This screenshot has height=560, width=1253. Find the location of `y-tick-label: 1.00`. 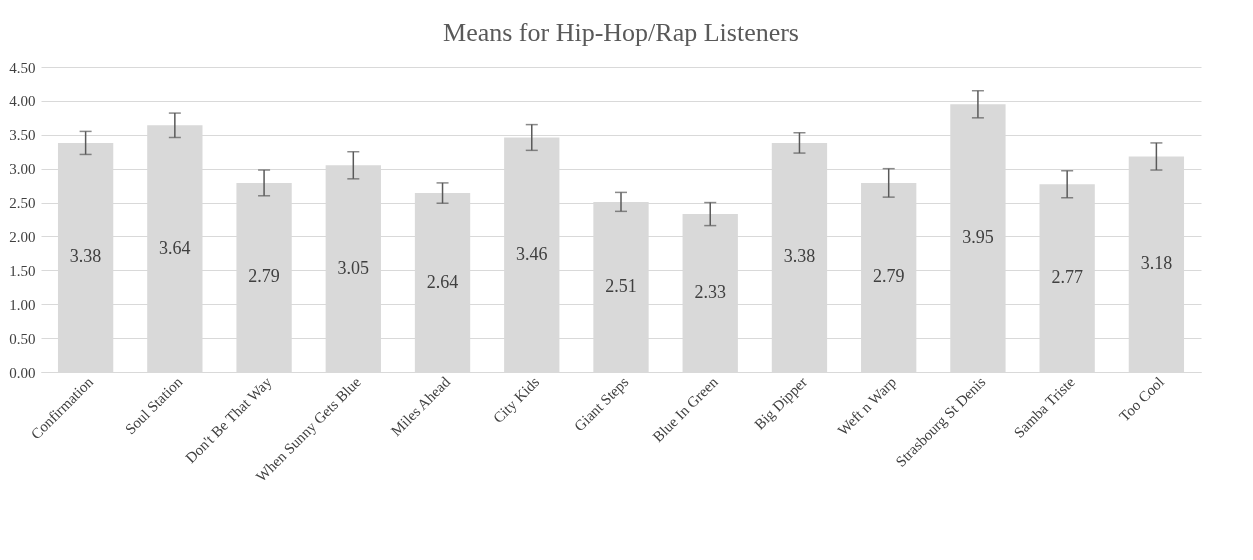

y-tick-label: 1.00 is located at coordinates (22, 304).